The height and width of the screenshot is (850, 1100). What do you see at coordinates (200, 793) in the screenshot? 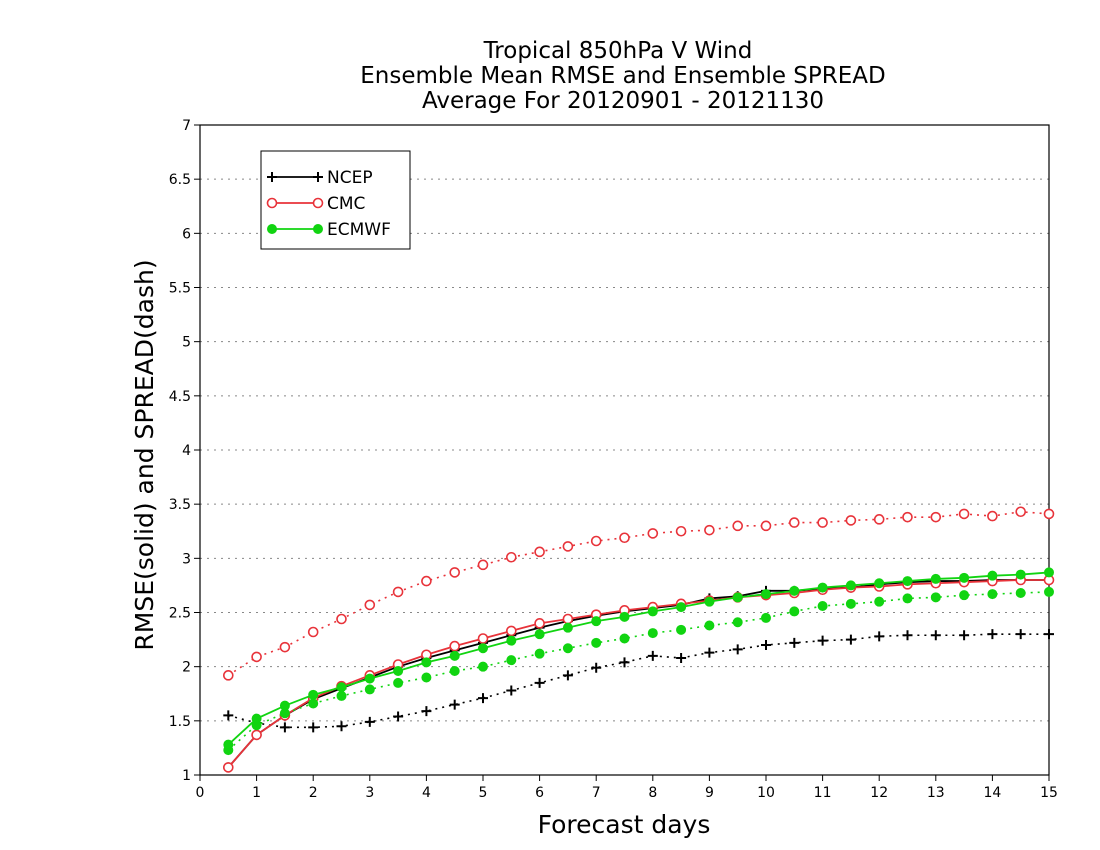
I see `x-tick-label: 0` at bounding box center [200, 793].